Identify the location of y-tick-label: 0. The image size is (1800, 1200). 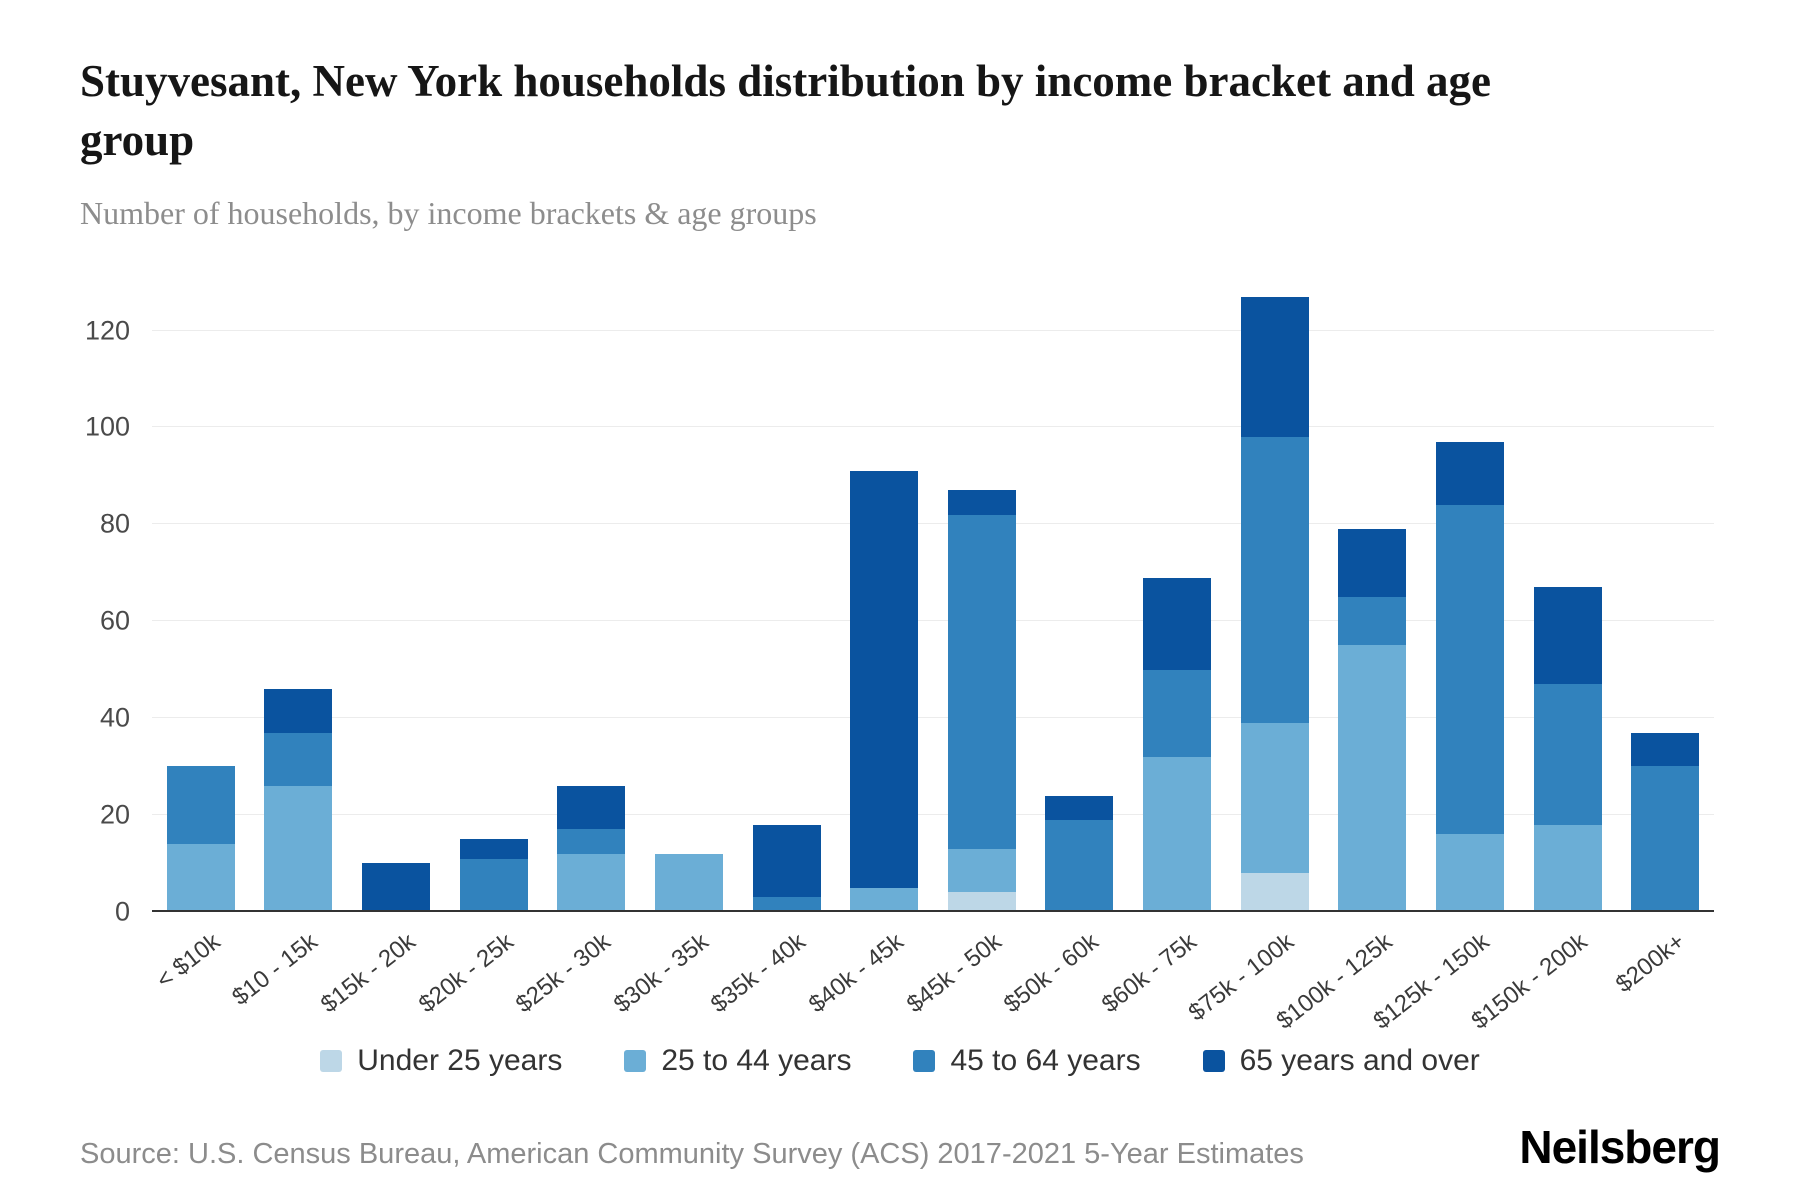
(122, 911).